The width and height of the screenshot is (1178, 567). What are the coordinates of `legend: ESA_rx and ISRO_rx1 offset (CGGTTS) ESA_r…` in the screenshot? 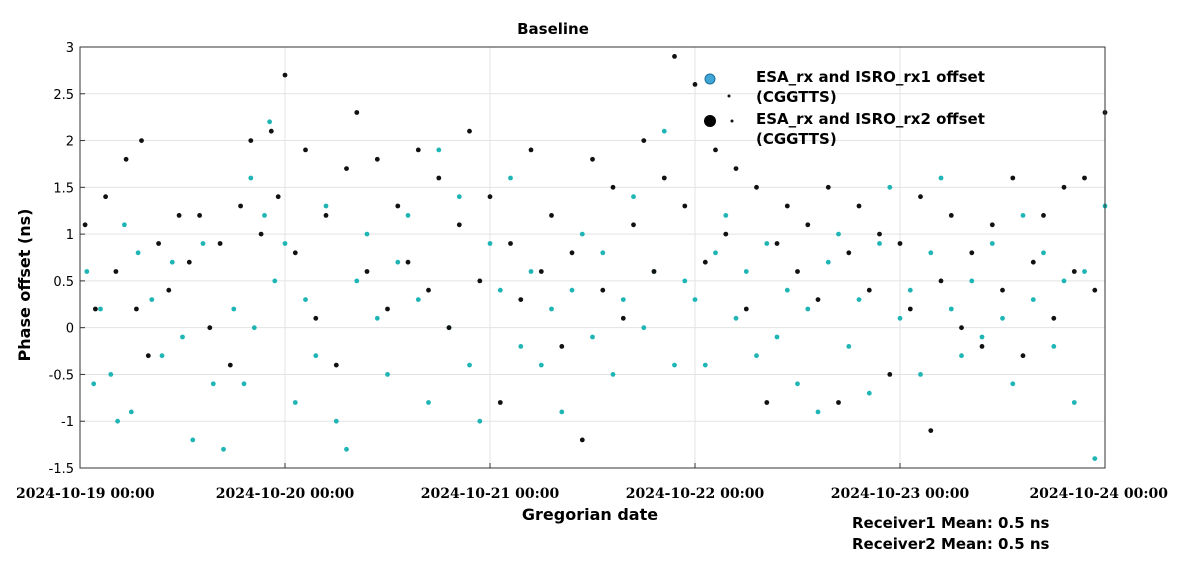 It's located at (844, 108).